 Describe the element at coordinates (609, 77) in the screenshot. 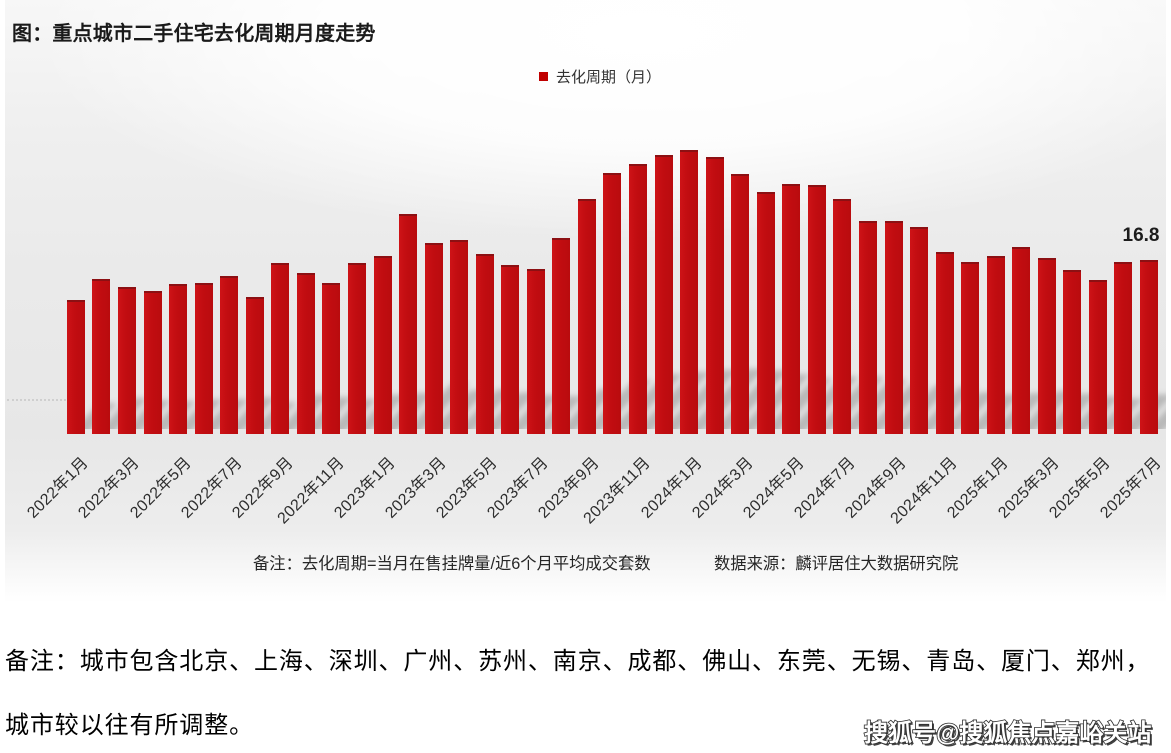

I see `legend-label: 去化周期（月）` at that location.